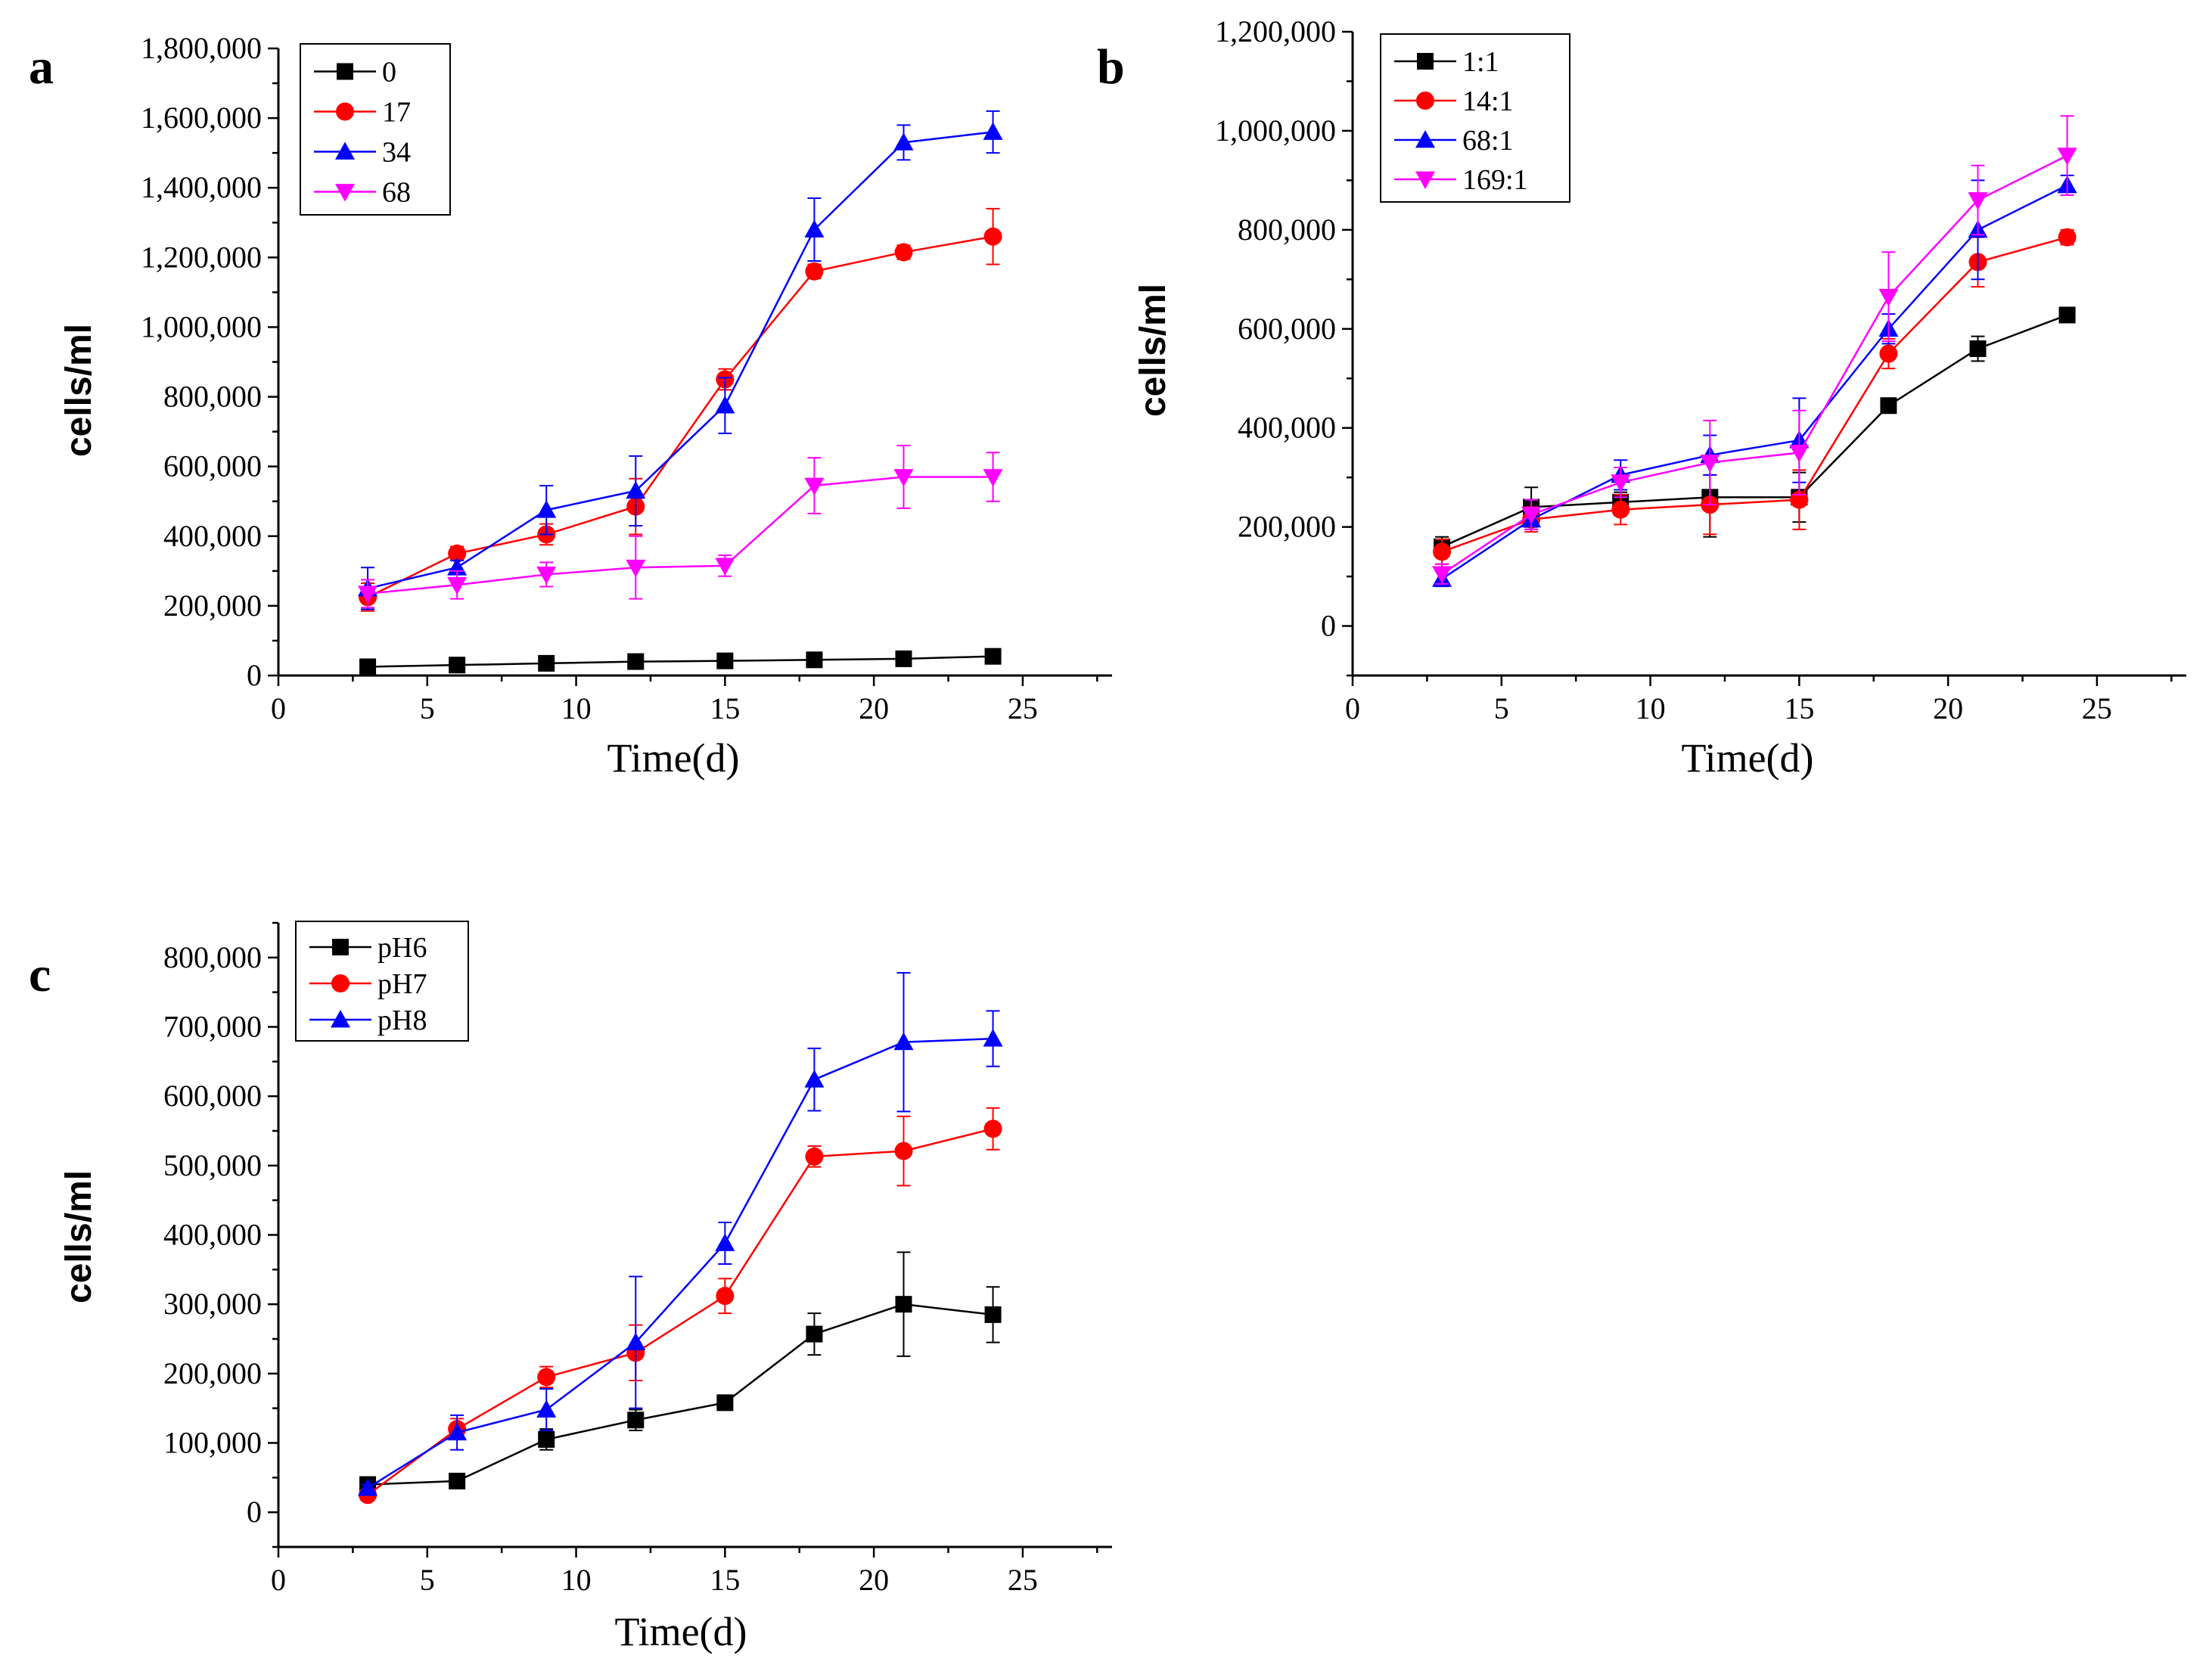  I want to click on legend: 1:1 14:1 68:1 169:1, so click(1475, 118).